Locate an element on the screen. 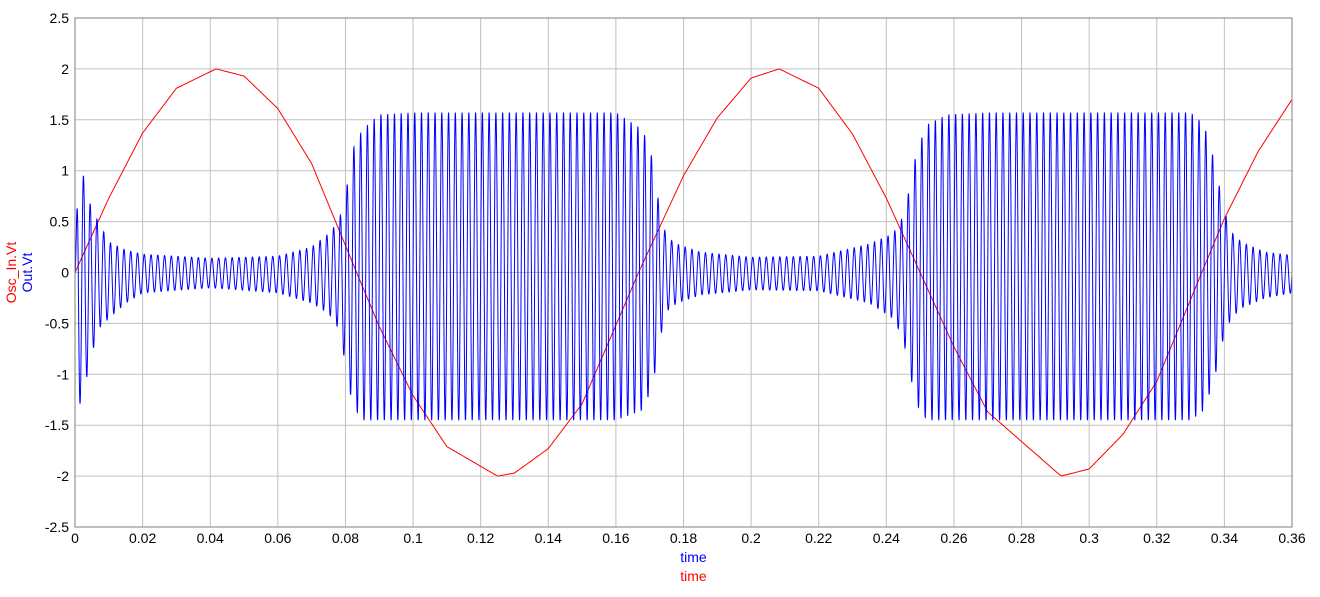 This screenshot has height=597, width=1320. x-tick-label: 0.28 is located at coordinates (1021, 538).